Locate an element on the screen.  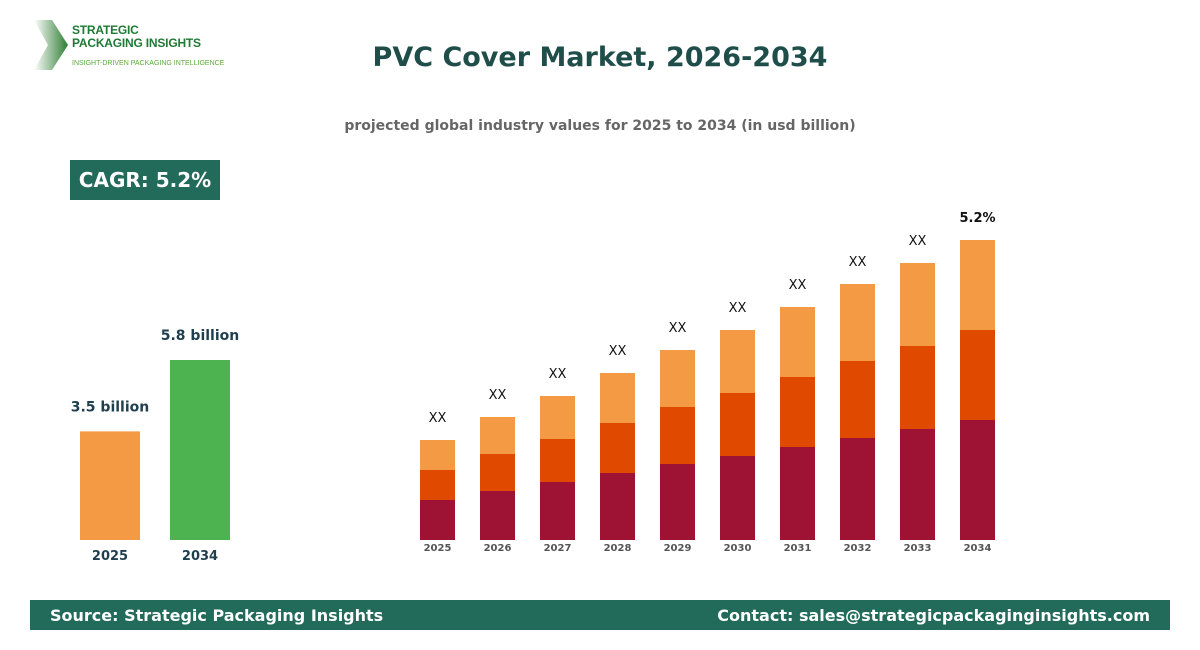
logo-name: STRATEGIC PACKAGING INSIGHTS is located at coordinates (136, 36).